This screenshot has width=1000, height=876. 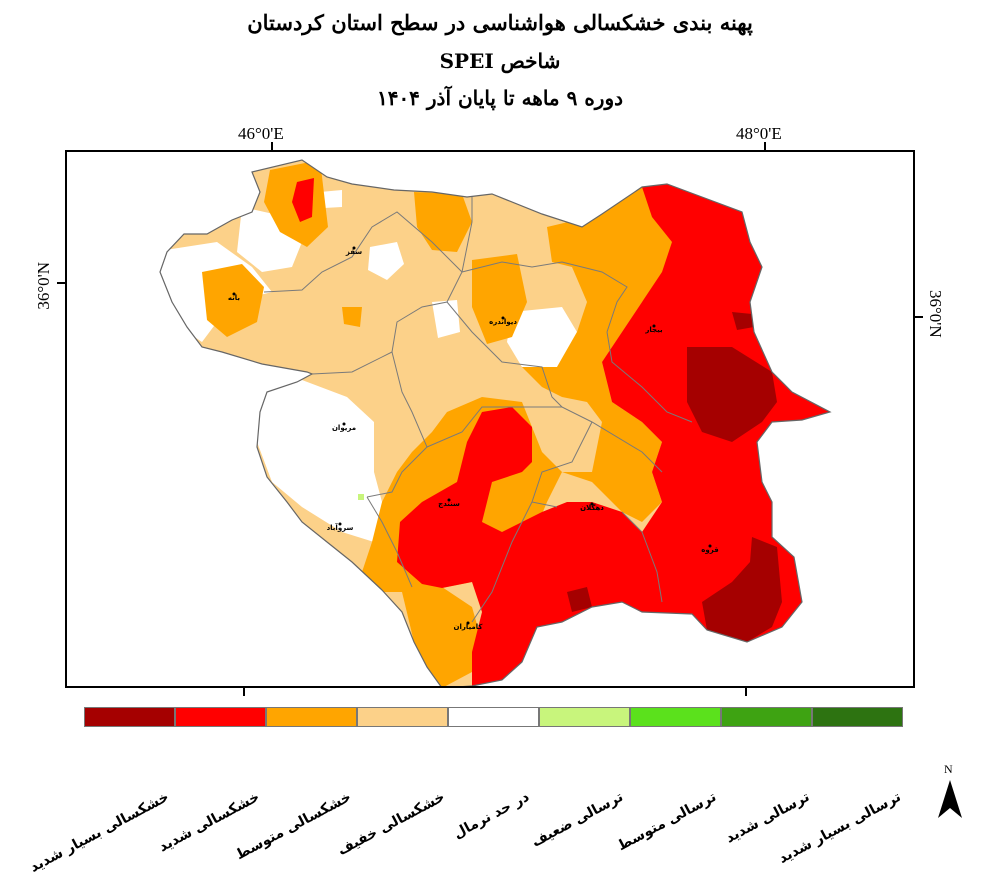 I want to click on city-dehgolan: دهگلان, so click(x=592, y=507).